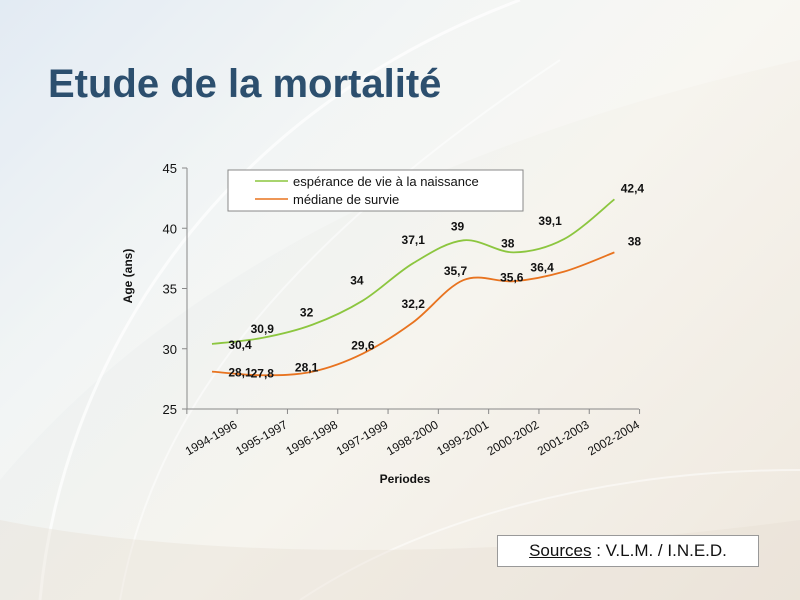  I want to click on x-tick-label: 1998-2000, so click(412, 437).